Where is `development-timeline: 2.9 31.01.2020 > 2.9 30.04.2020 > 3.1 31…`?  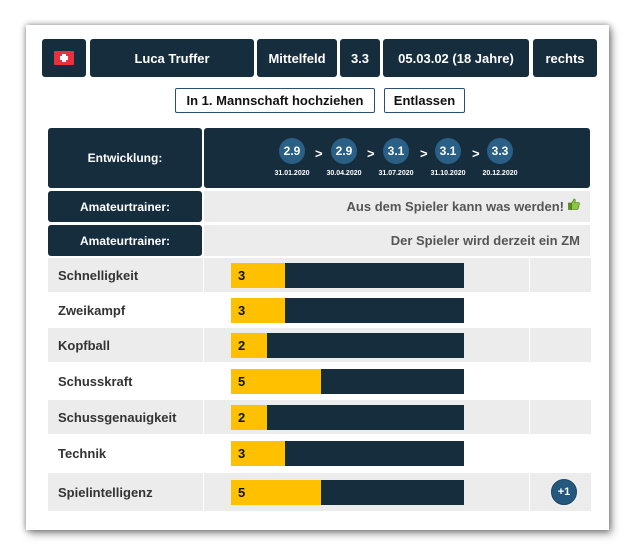 development-timeline: 2.9 31.01.2020 > 2.9 30.04.2020 > 3.1 31… is located at coordinates (397, 158).